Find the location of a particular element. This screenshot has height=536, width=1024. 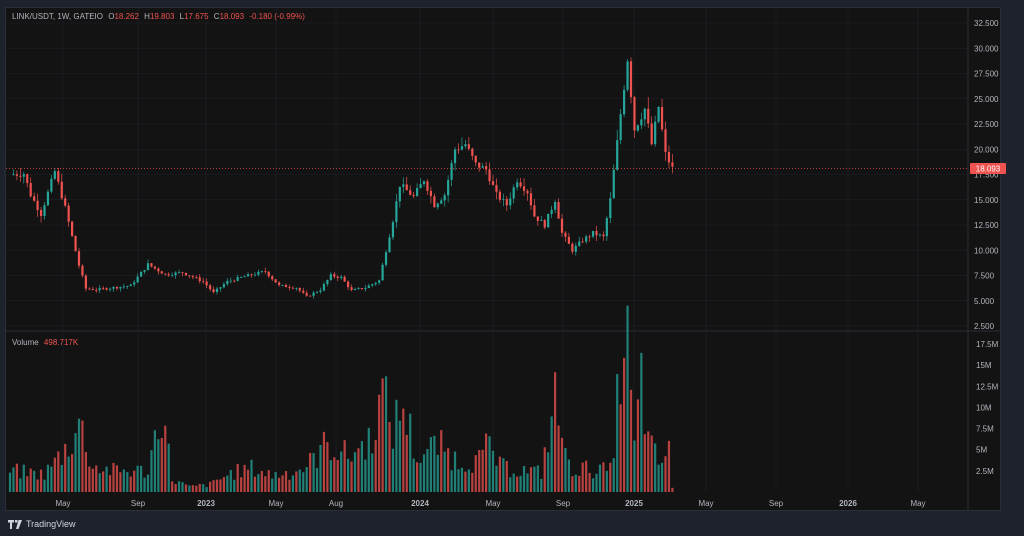

price-tick-label: 15.000 is located at coordinates (986, 200).